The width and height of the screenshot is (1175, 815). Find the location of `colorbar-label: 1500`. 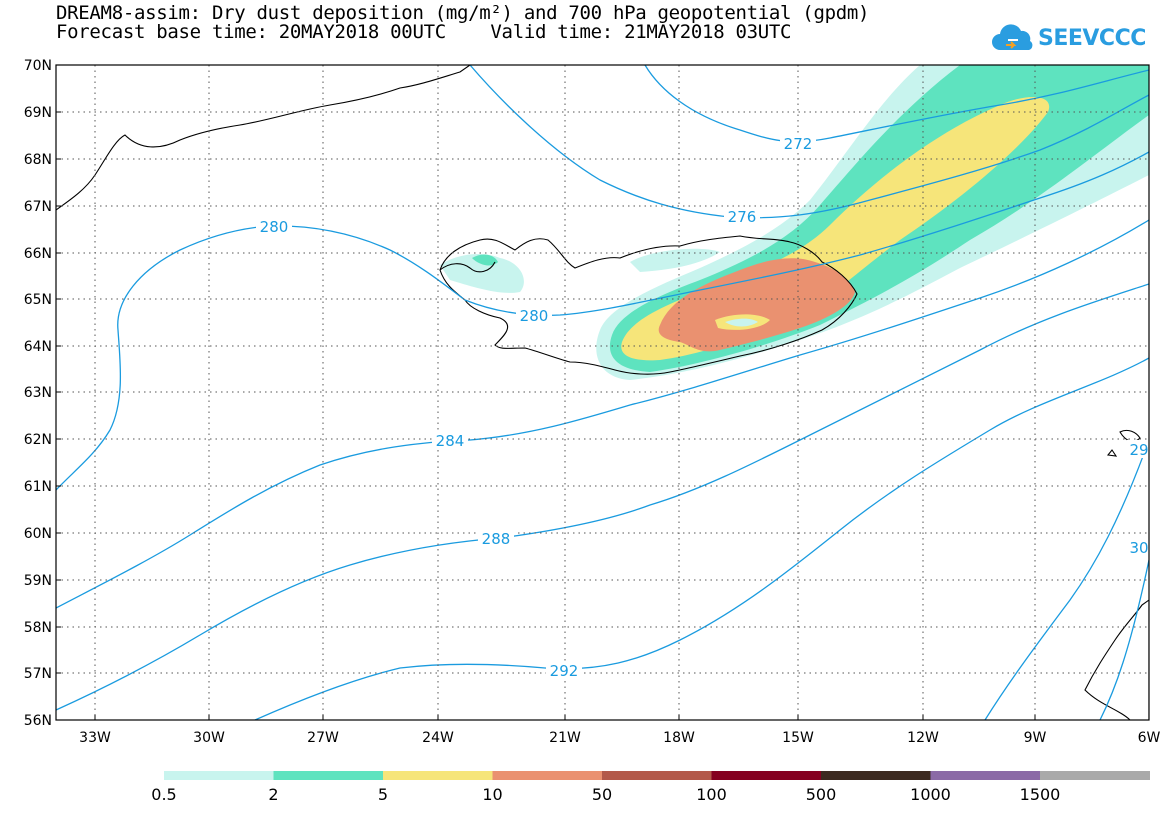

colorbar-label: 1500 is located at coordinates (1040, 794).